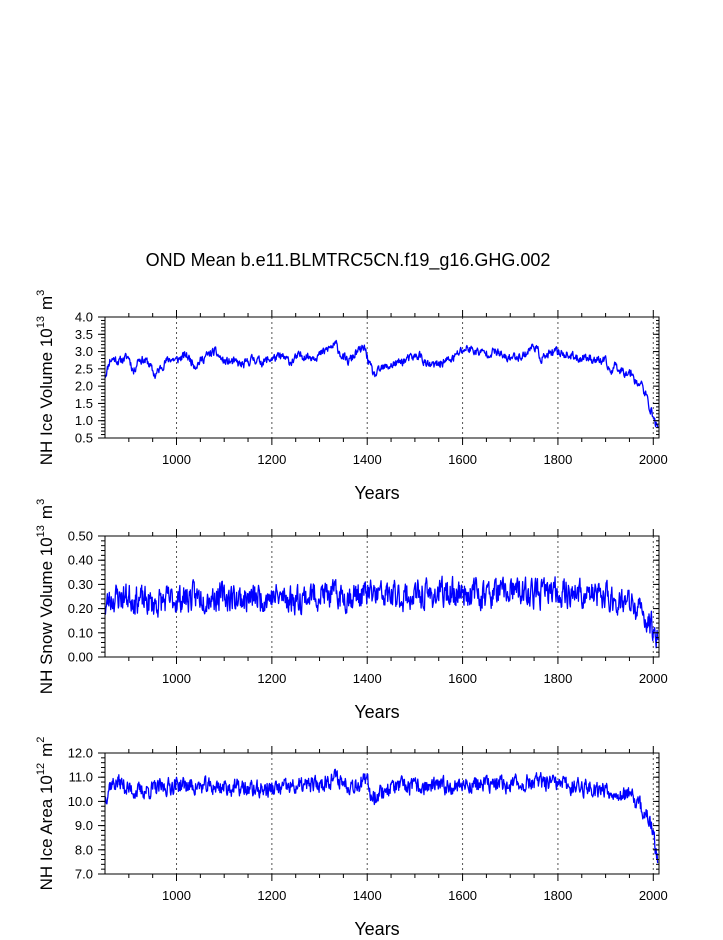 This screenshot has height=940, width=723. Describe the element at coordinates (81, 777) in the screenshot. I see `y-tick-label: 11.0` at that location.